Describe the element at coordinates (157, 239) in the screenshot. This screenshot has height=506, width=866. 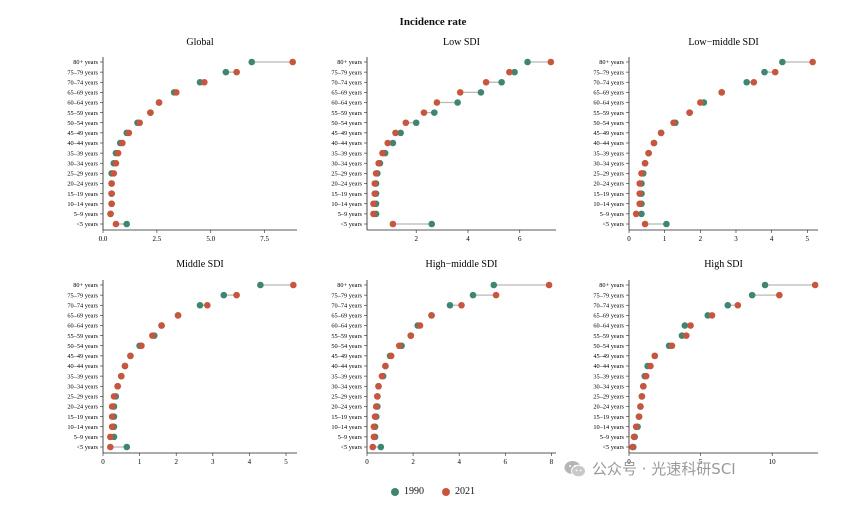
I see `x-tick-label: 2.5` at that location.